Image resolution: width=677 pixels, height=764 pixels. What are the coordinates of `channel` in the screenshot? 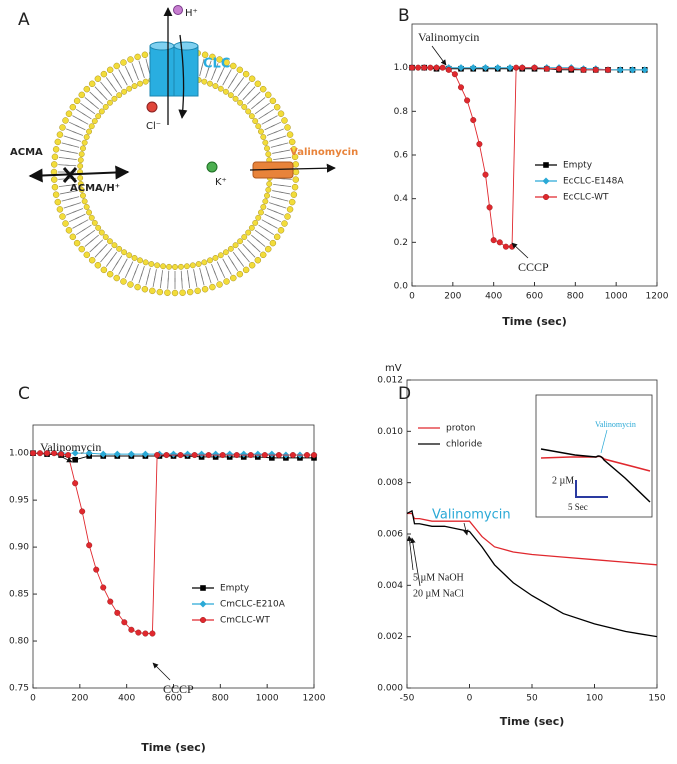 It's located at (186, 71).